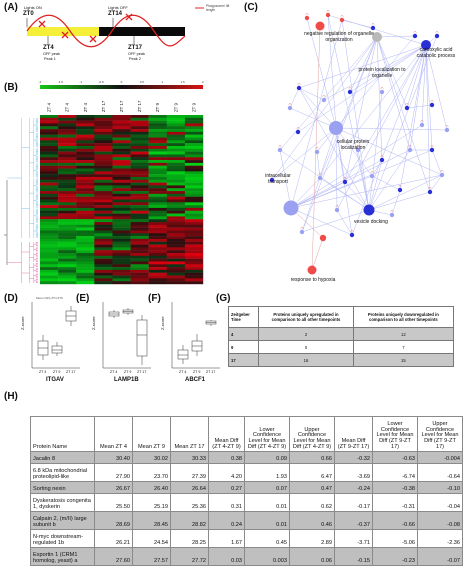 This screenshot has height=566, width=464. What do you see at coordinates (49, 298) in the screenshot?
I see `panel-d-legend: Mean (SD) ZT4 ZT9` at bounding box center [49, 298].